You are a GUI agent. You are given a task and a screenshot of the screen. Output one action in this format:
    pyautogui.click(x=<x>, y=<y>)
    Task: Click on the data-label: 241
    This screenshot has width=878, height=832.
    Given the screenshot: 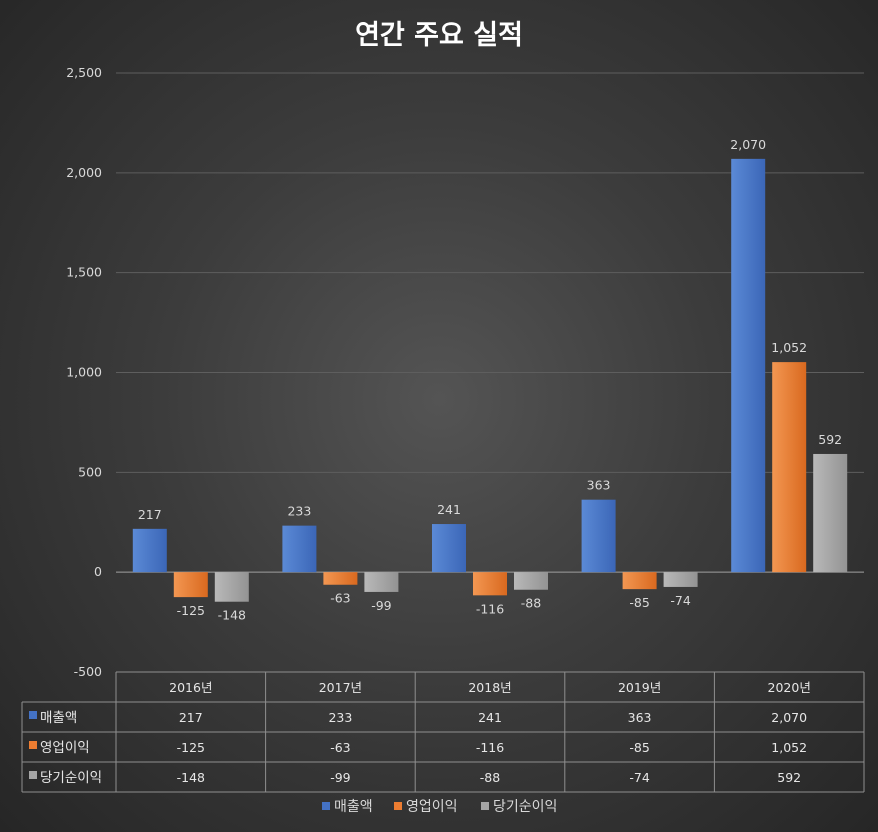 What is the action you would take?
    pyautogui.click(x=449, y=509)
    